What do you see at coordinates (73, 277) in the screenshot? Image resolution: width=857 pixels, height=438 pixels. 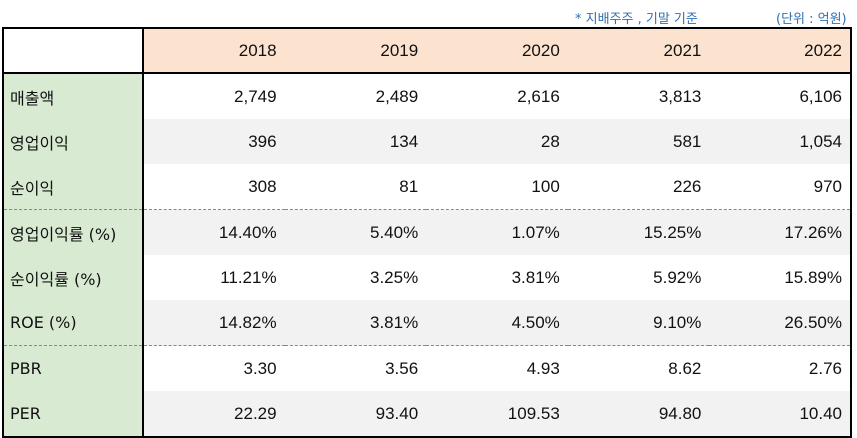 I see `row-label: 순이익률 (%)` at bounding box center [73, 277].